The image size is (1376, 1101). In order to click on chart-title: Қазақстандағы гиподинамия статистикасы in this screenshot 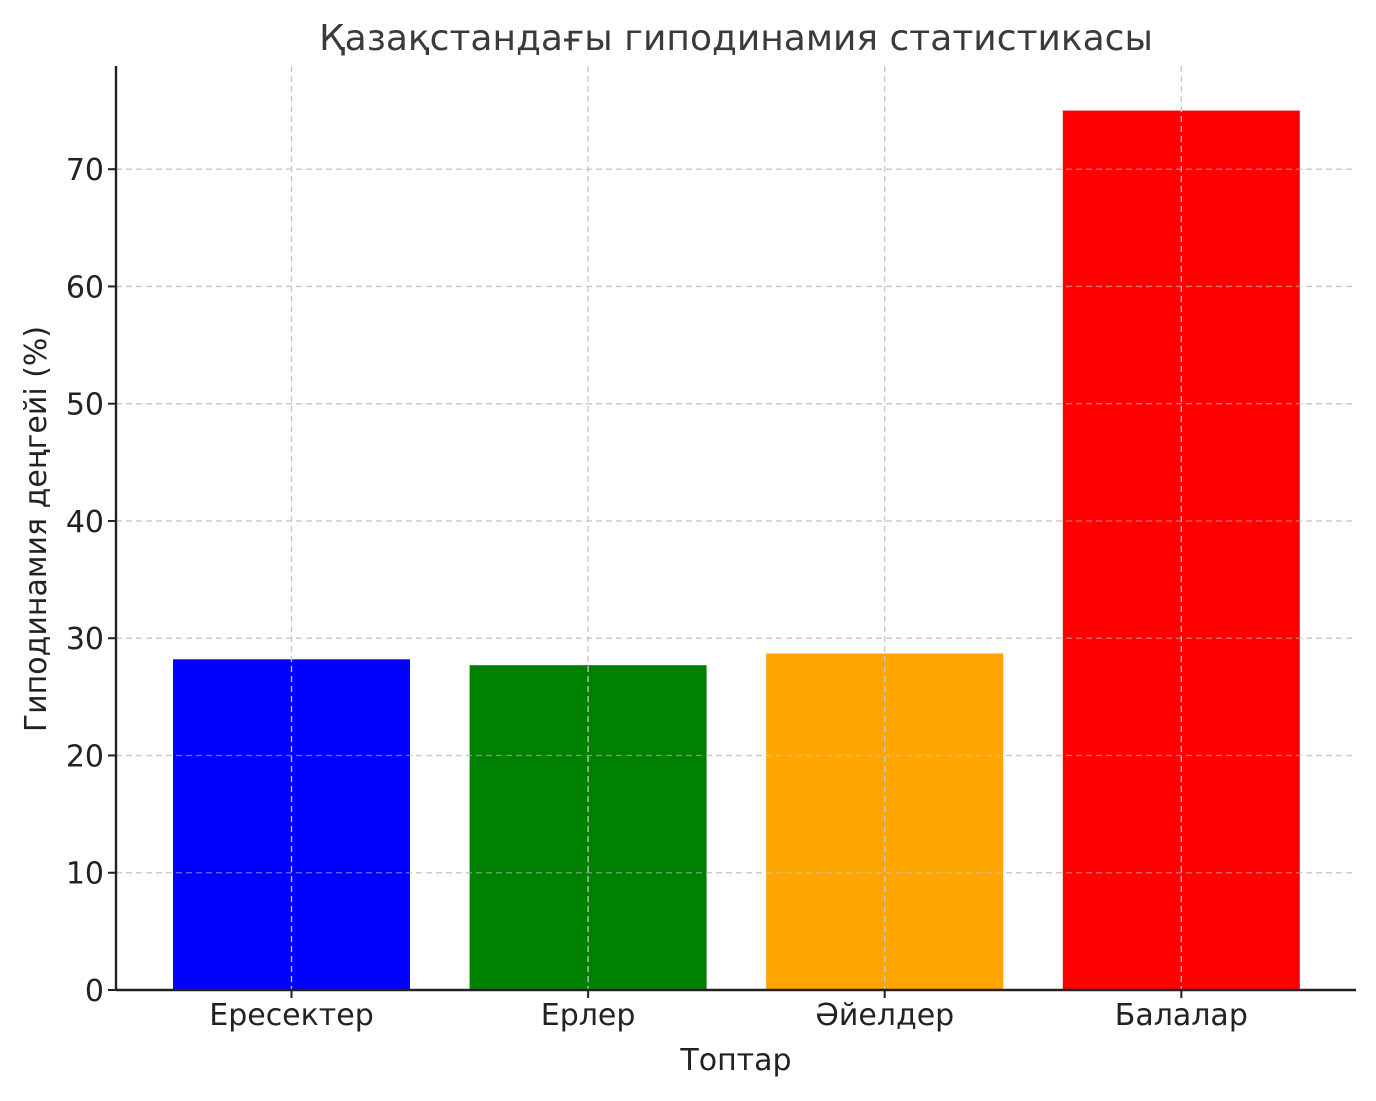, I will do `click(736, 38)`.